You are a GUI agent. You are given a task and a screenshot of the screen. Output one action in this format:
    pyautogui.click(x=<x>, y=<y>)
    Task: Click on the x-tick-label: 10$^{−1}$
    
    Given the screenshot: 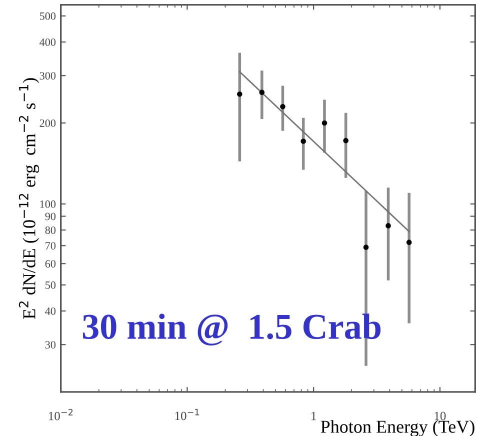 What is the action you would take?
    pyautogui.click(x=187, y=414)
    